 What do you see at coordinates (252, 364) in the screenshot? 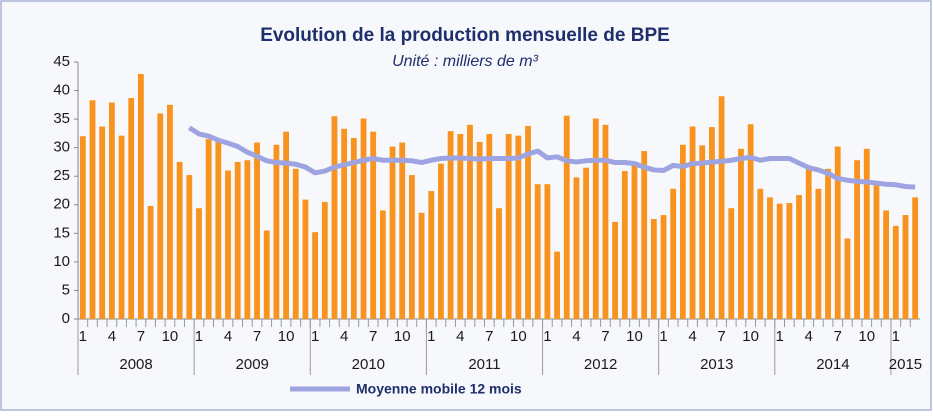
I see `year-label: 2009` at bounding box center [252, 364].